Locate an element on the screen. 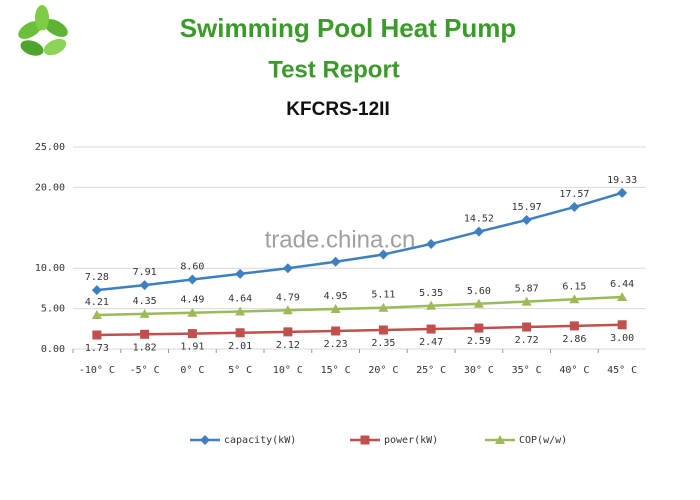  x-tick-label: 45° C is located at coordinates (622, 370).